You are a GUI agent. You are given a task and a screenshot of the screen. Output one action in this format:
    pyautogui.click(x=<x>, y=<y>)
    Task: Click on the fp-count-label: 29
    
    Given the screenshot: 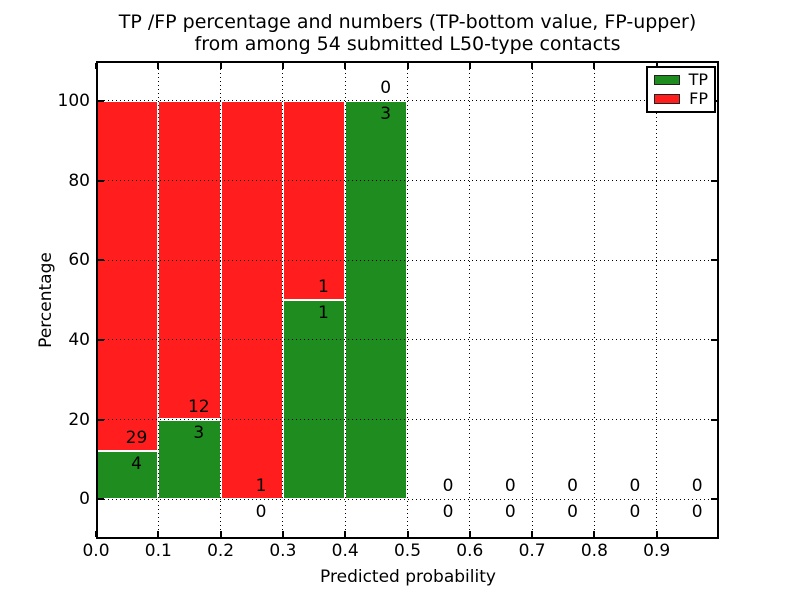 What is the action you would take?
    pyautogui.click(x=136, y=437)
    